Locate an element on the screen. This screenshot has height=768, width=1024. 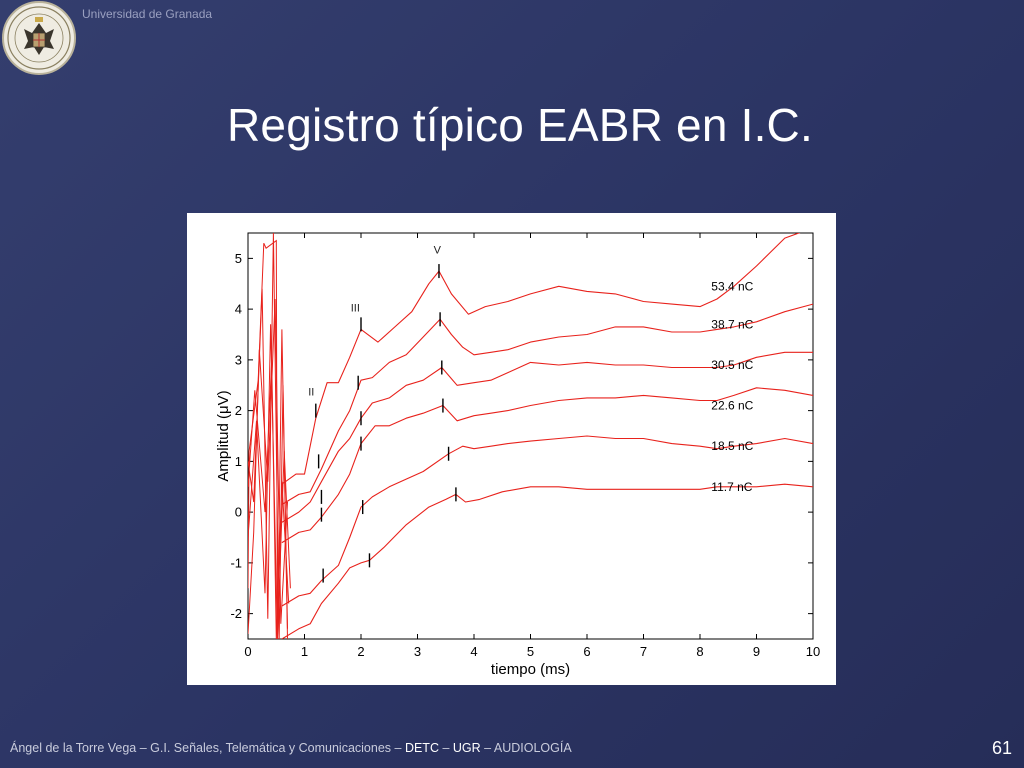
x-tick-label: 9 is located at coordinates (756, 651).